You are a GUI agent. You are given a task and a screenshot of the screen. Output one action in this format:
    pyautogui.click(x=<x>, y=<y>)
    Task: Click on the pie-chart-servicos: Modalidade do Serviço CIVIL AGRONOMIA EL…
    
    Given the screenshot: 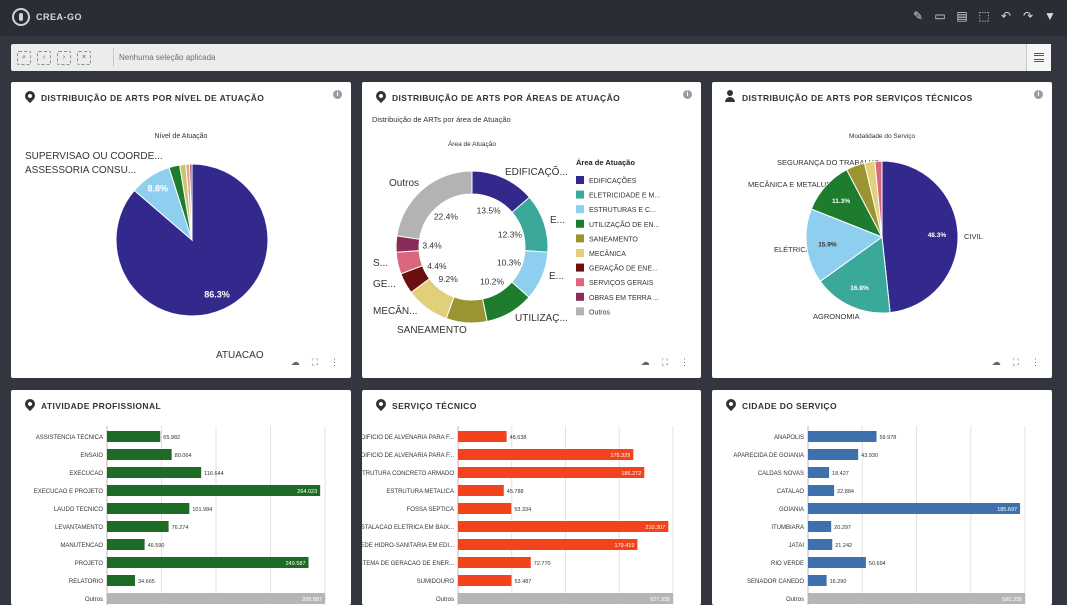 What is the action you would take?
    pyautogui.click(x=882, y=247)
    